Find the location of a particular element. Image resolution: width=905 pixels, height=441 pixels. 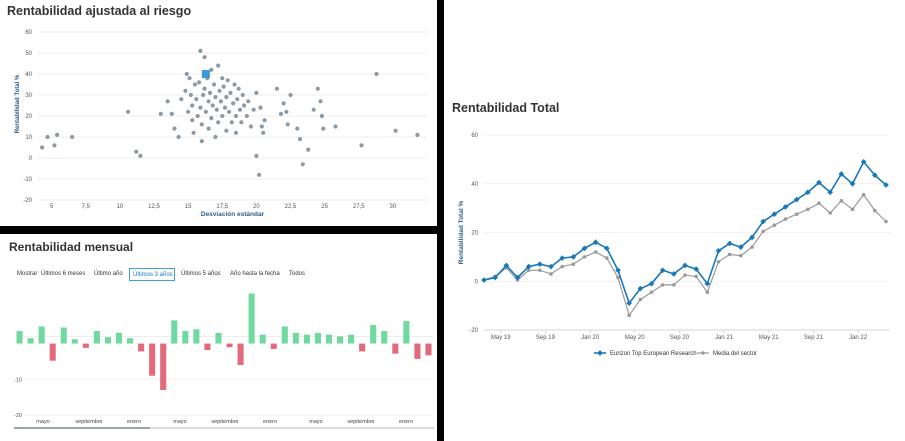

y-tick-label: 50 is located at coordinates (28, 54).